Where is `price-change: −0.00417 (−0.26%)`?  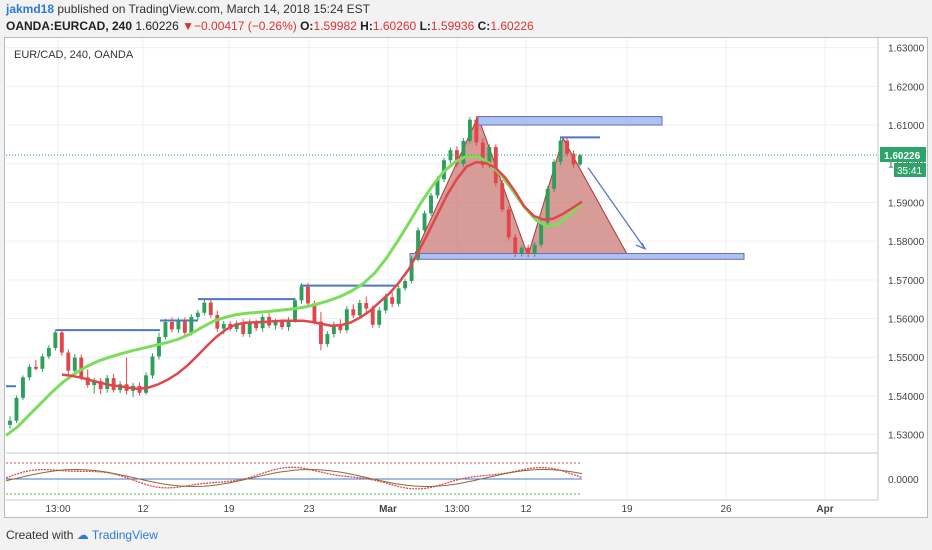
price-change: −0.00417 (−0.26%) is located at coordinates (245, 26).